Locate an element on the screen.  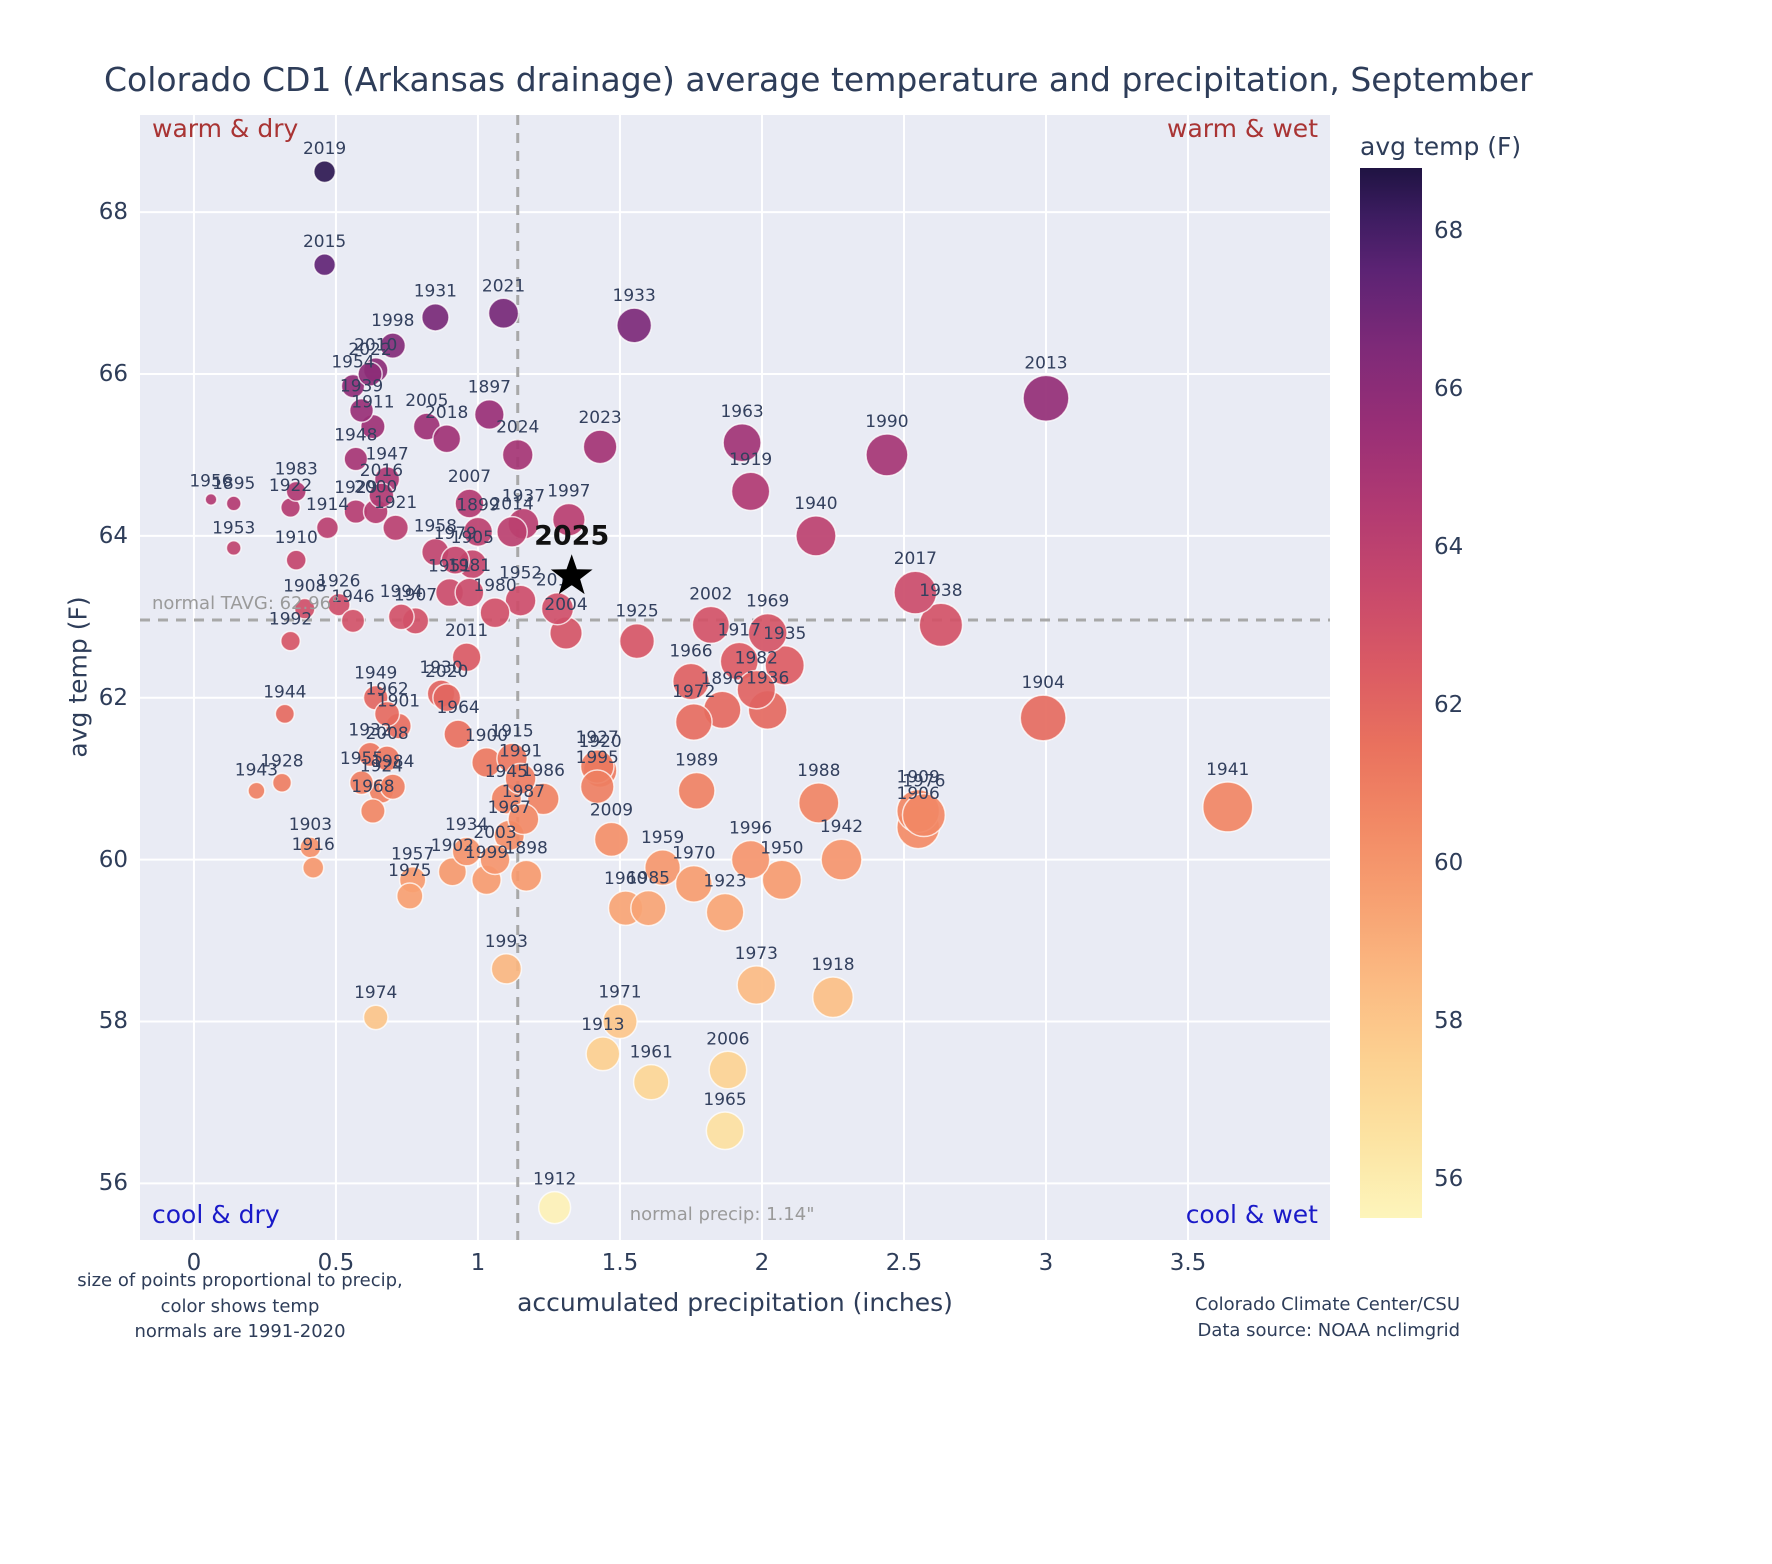
data-point-label: 1938 is located at coordinates (940, 591).